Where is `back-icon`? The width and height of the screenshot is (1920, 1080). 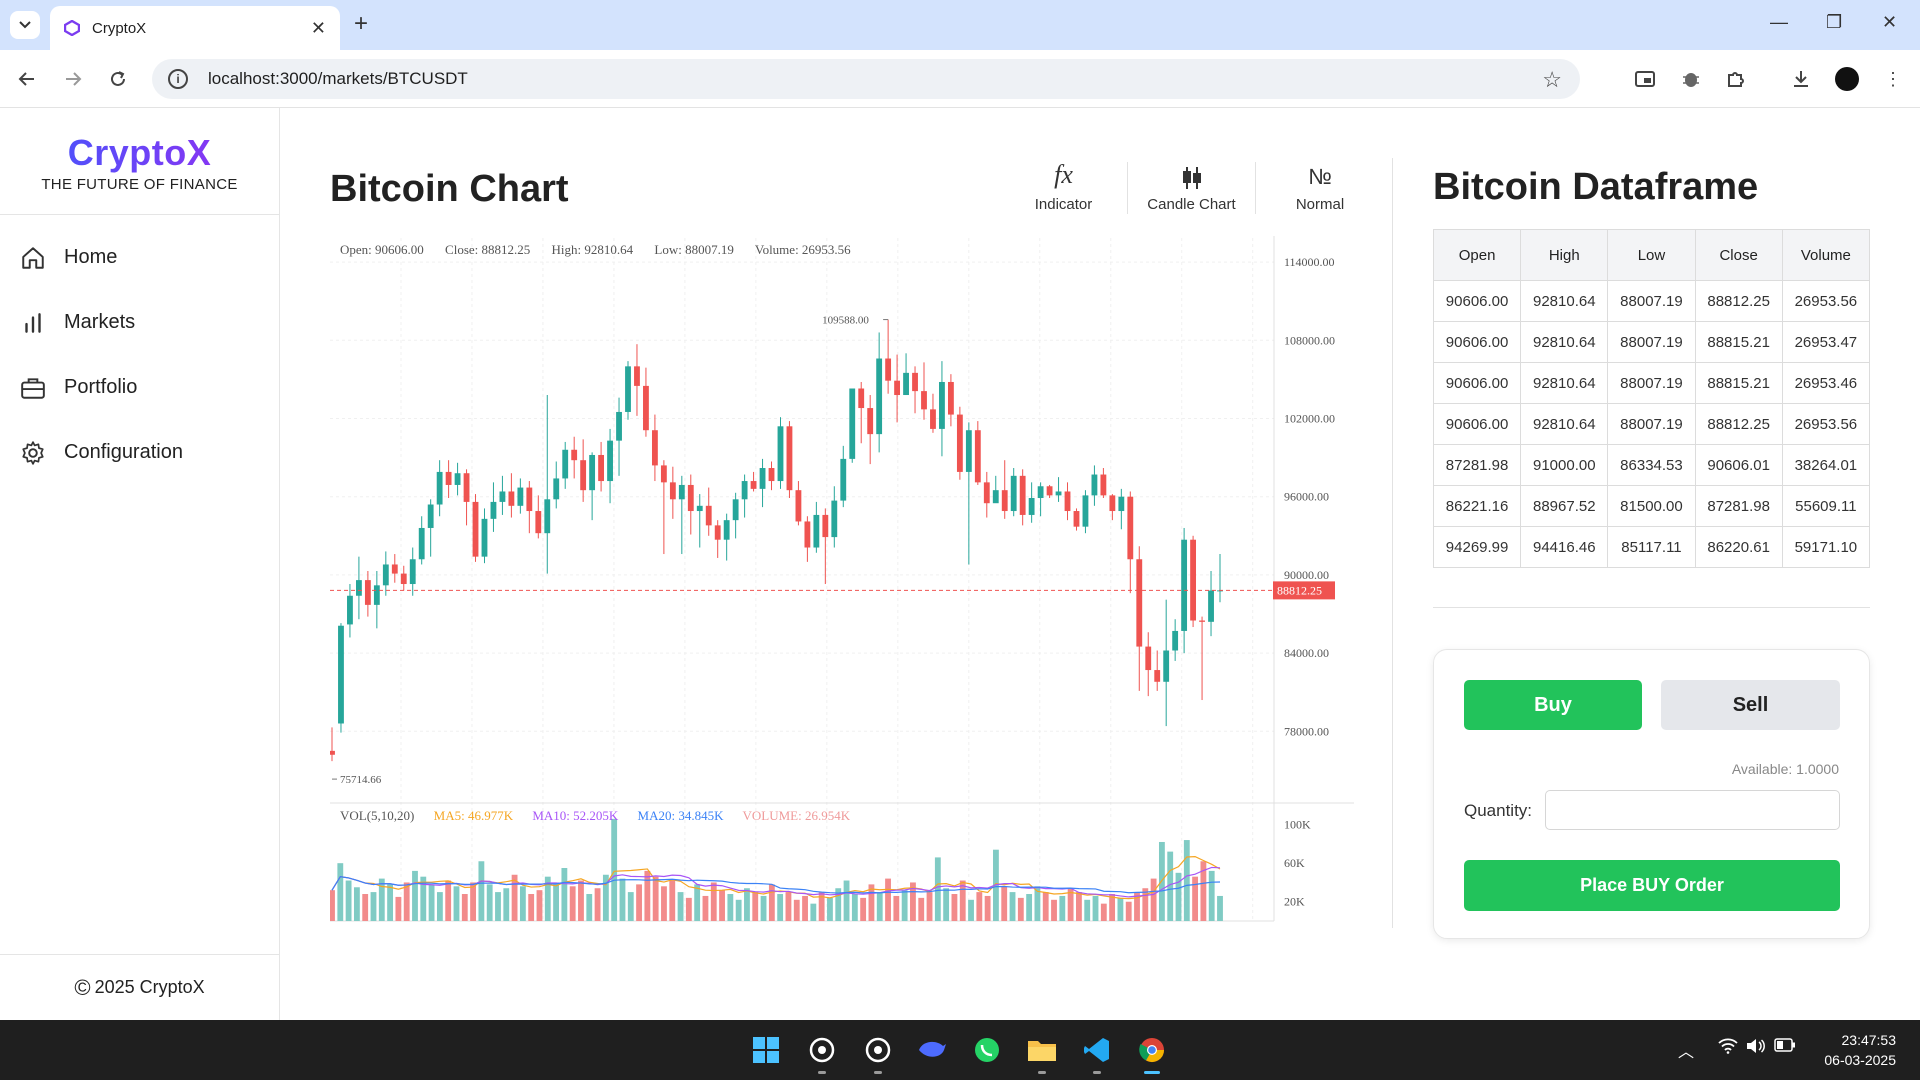
back-icon is located at coordinates (27, 79).